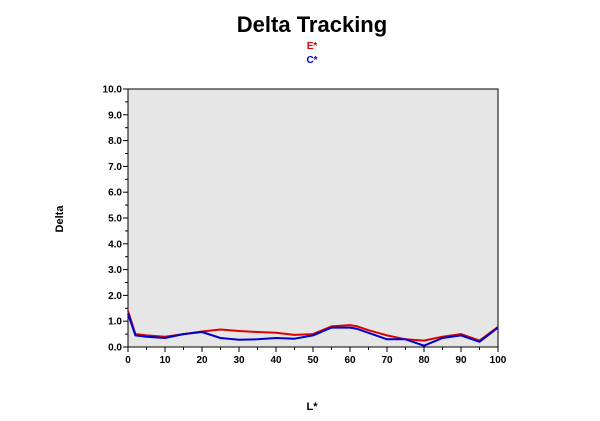 The width and height of the screenshot is (600, 421). I want to click on y-tick-label: 4.0, so click(115, 244).